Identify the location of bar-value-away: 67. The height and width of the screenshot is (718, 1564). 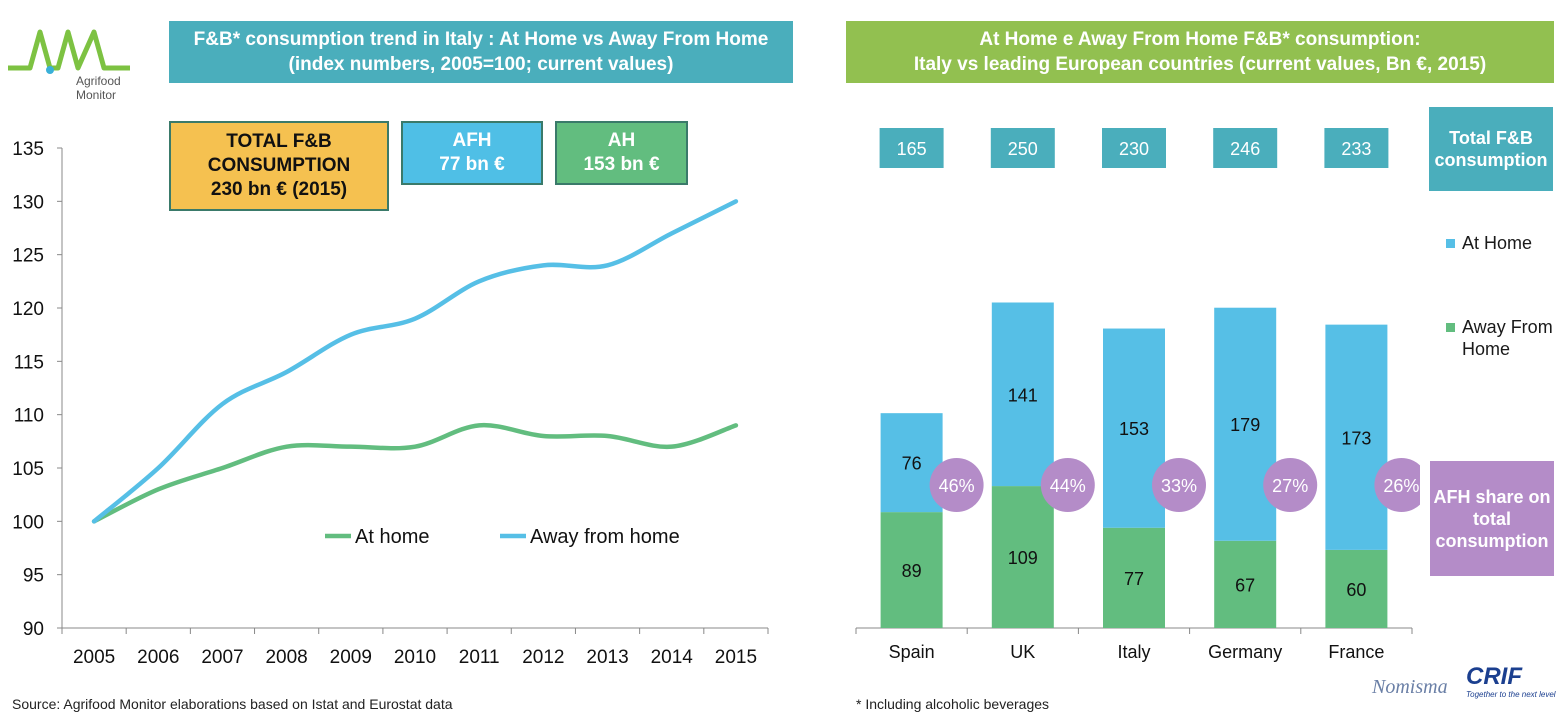
(1245, 585).